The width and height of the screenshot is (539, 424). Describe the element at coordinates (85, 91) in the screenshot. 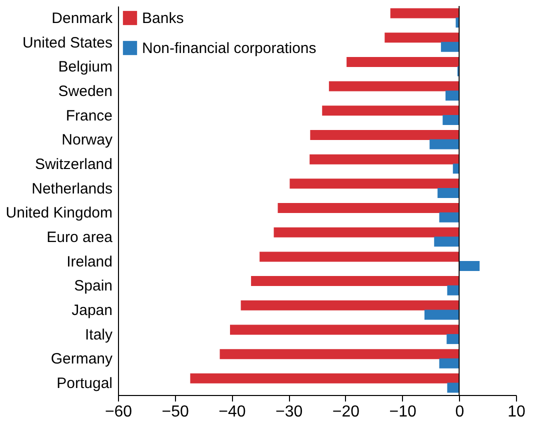

I see `y-tick-label: Sweden` at that location.